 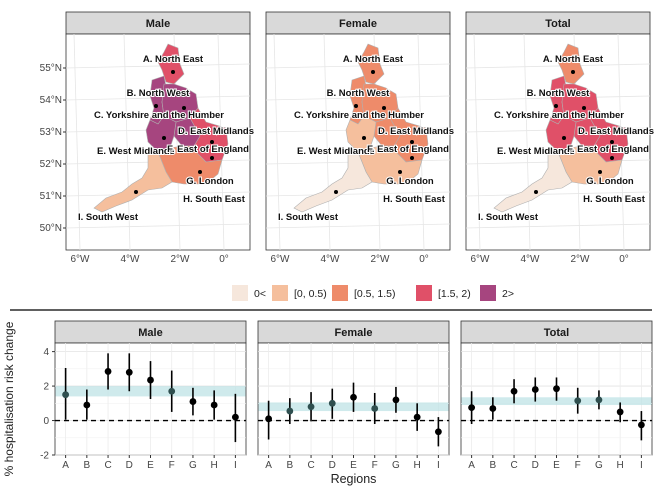 I want to click on map-legend: 0< [0, 0.5) [0.5, 1.5) [1.5, 2) 2>, so click(x=373, y=293).